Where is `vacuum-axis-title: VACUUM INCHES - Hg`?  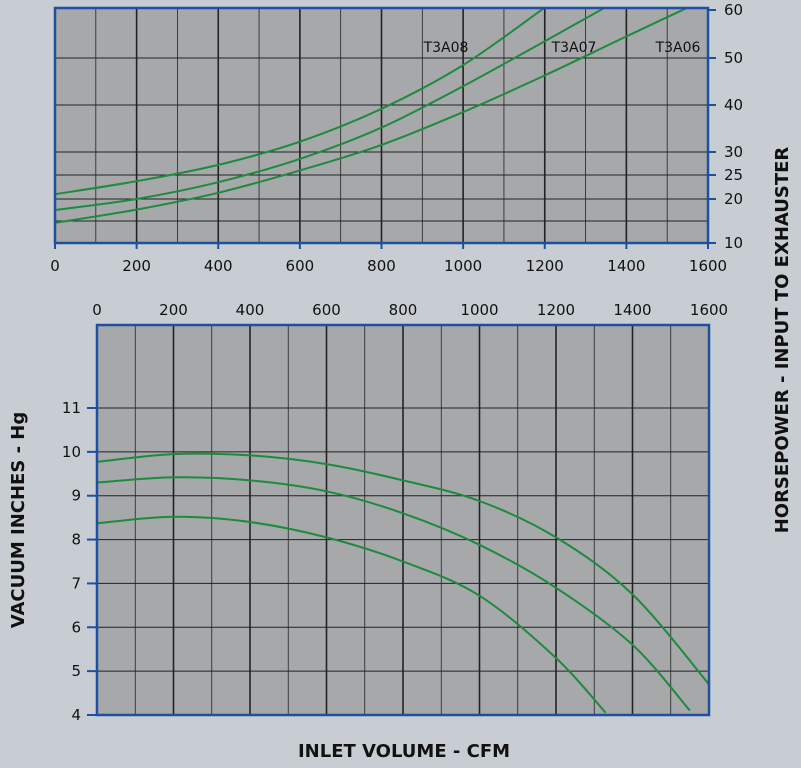 vacuum-axis-title: VACUUM INCHES - Hg is located at coordinates (18, 520).